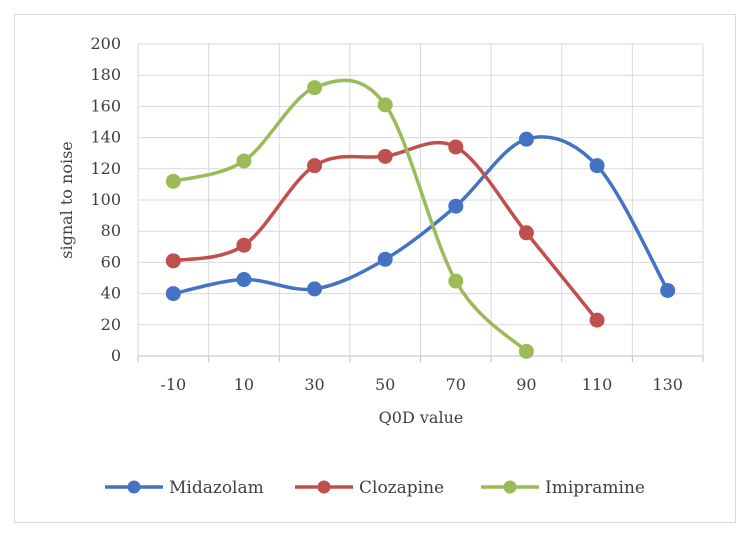 The height and width of the screenshot is (537, 748). What do you see at coordinates (526, 384) in the screenshot?
I see `x-tick-label: 90` at bounding box center [526, 384].